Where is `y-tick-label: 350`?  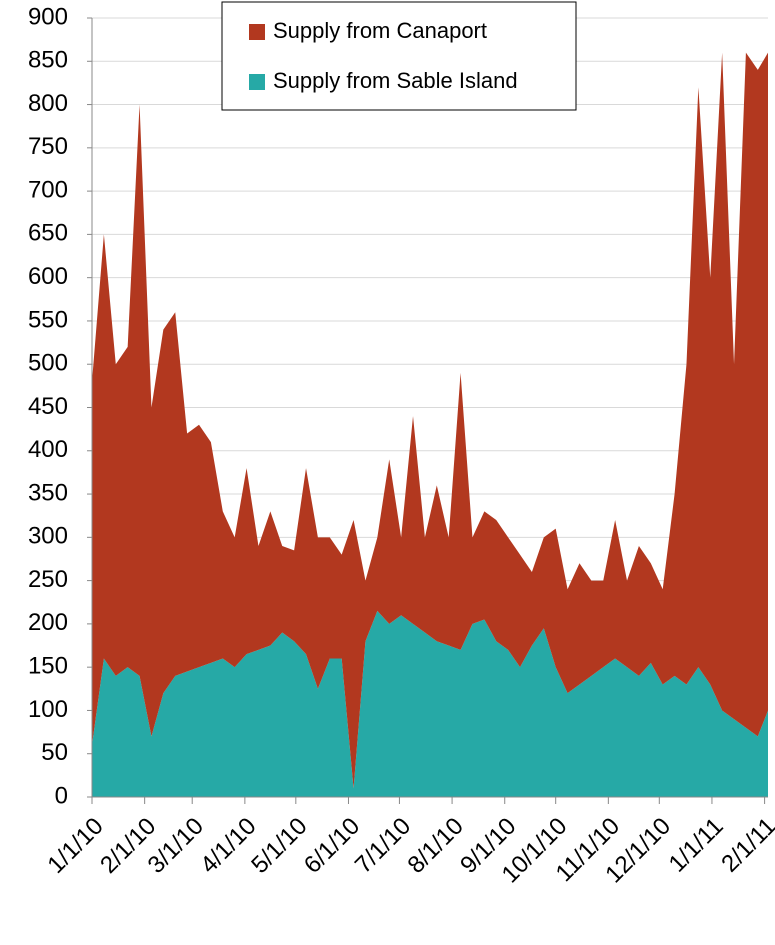
y-tick-label: 350 is located at coordinates (48, 492).